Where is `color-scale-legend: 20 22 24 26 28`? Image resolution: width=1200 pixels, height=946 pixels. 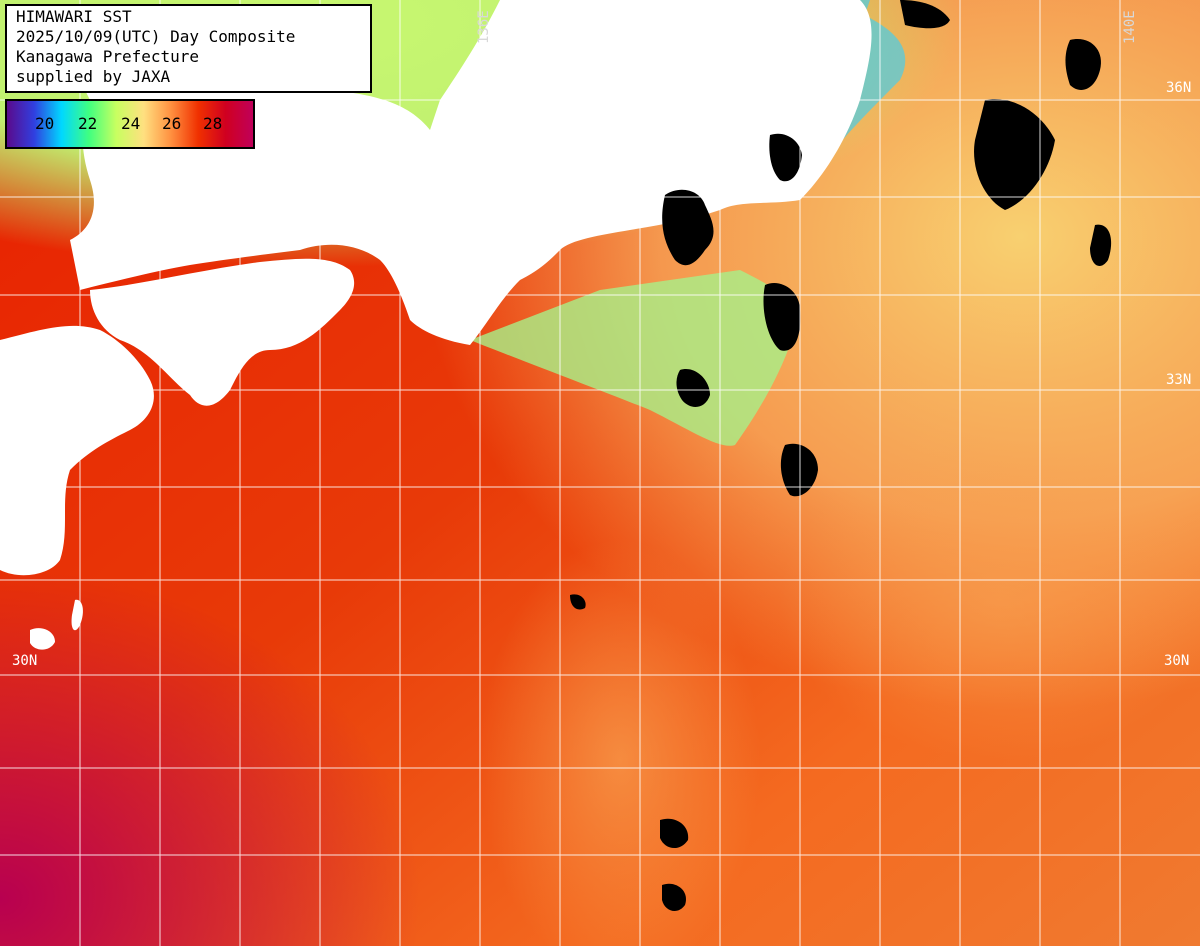 color-scale-legend: 20 22 24 26 28 is located at coordinates (130, 124).